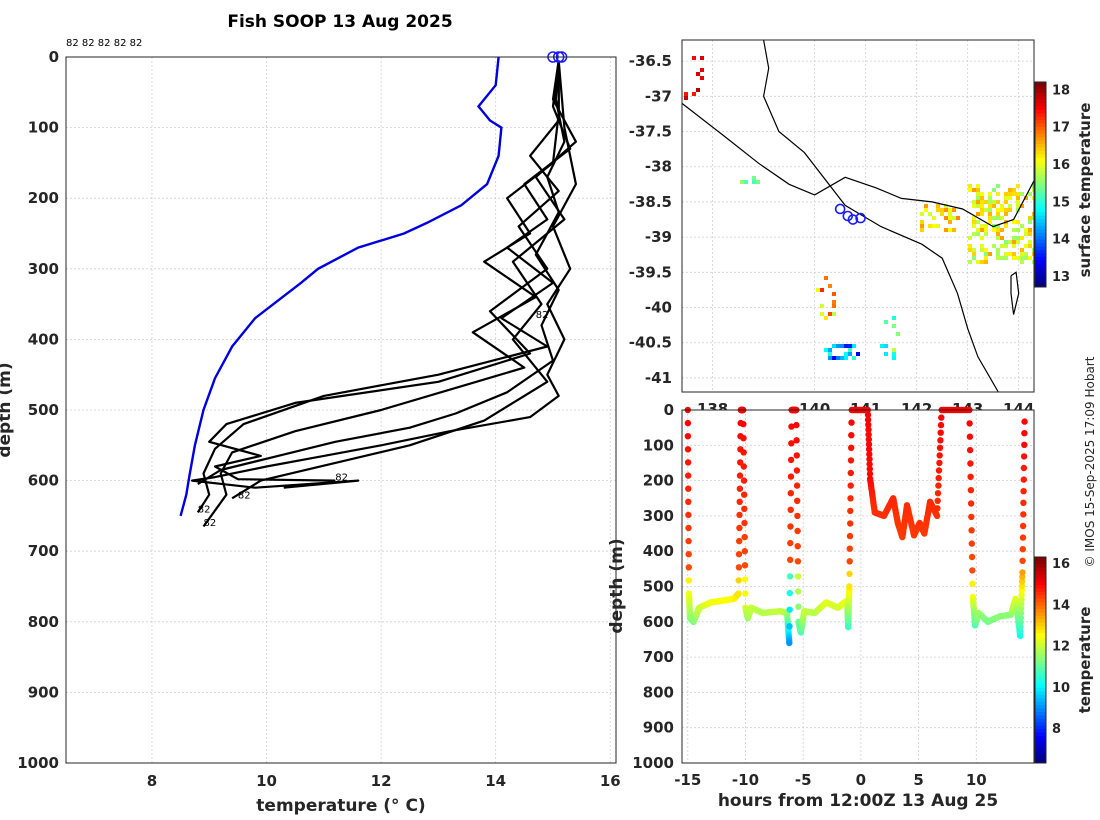 The height and width of the screenshot is (820, 1100). Describe the element at coordinates (1090, 461) in the screenshot. I see `imos-credit: © IMOS 15-Sep-2025 17:09 Hobart` at that location.